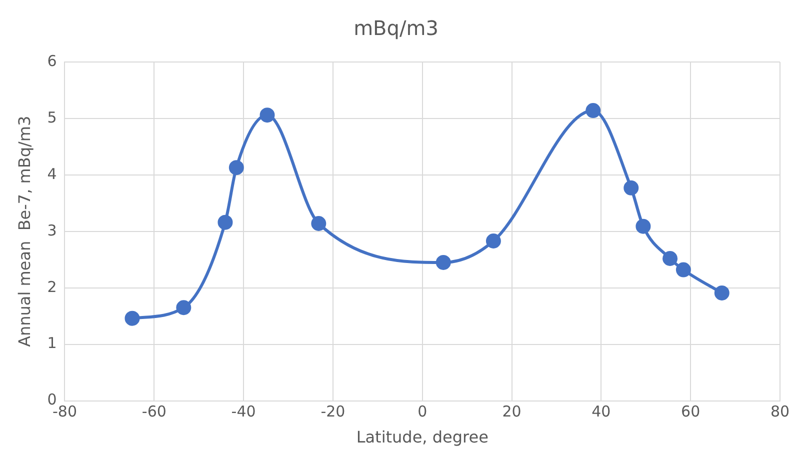 The image size is (802, 464). What do you see at coordinates (243, 411) in the screenshot?
I see `x-tick-label: -40` at bounding box center [243, 411].